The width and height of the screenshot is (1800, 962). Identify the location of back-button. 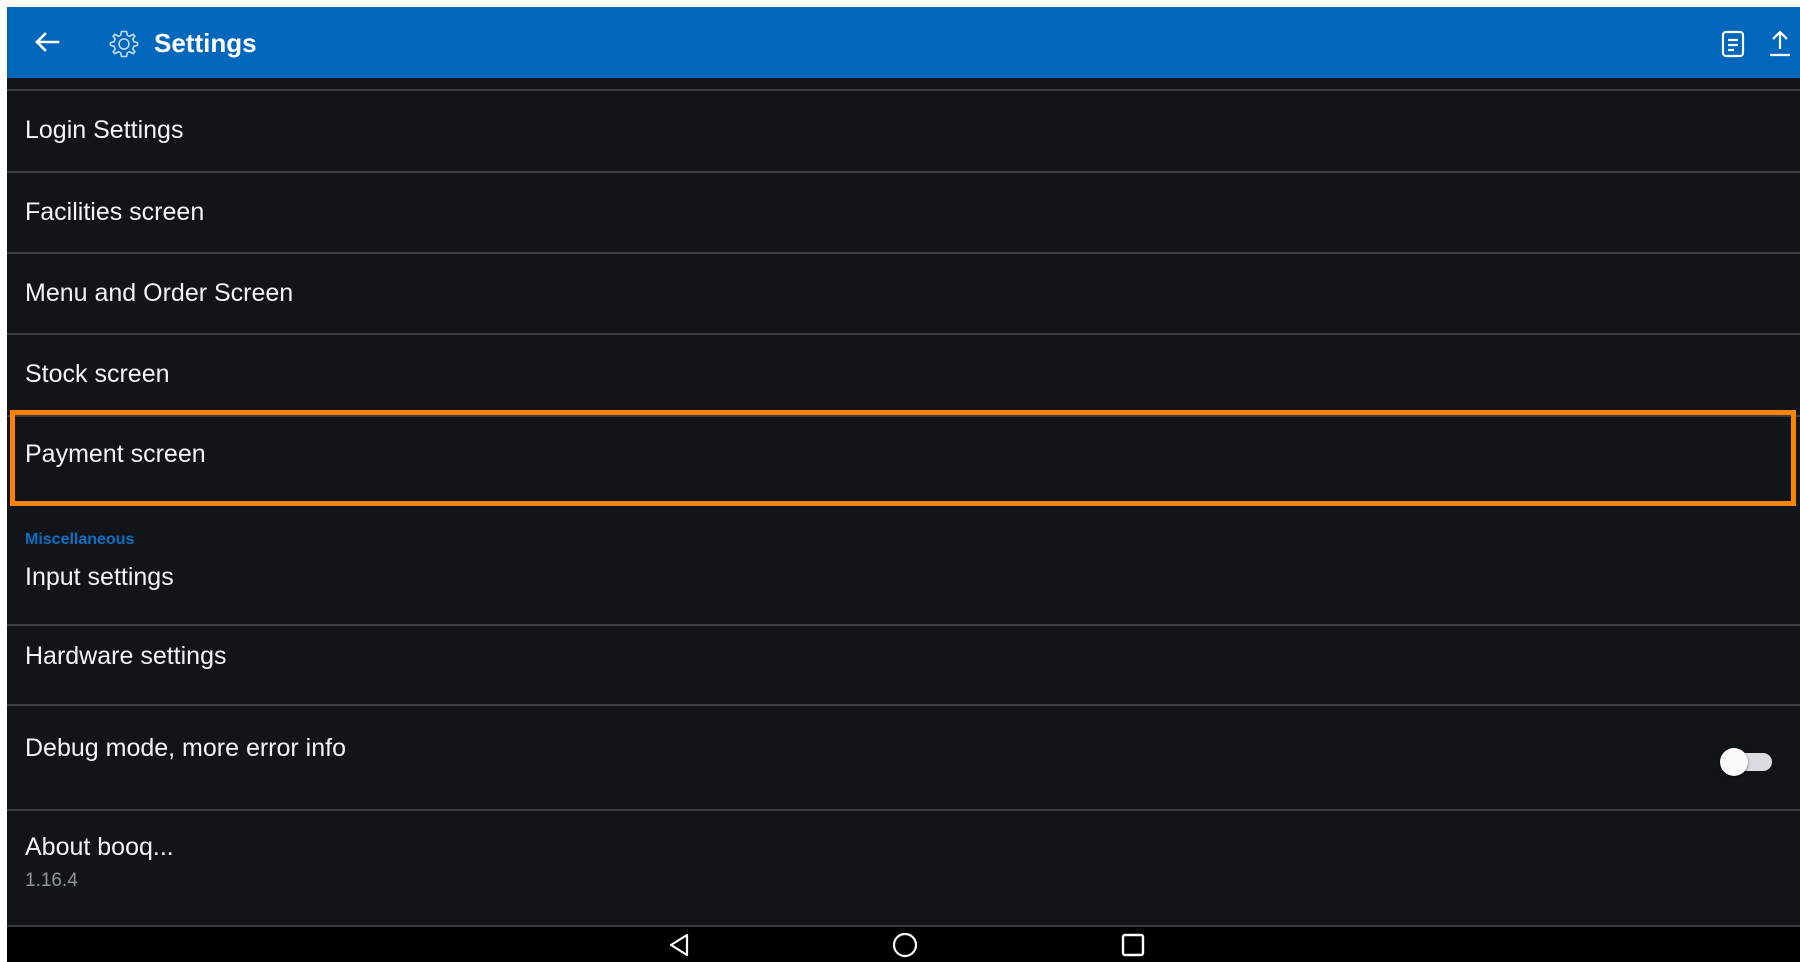
(47, 42).